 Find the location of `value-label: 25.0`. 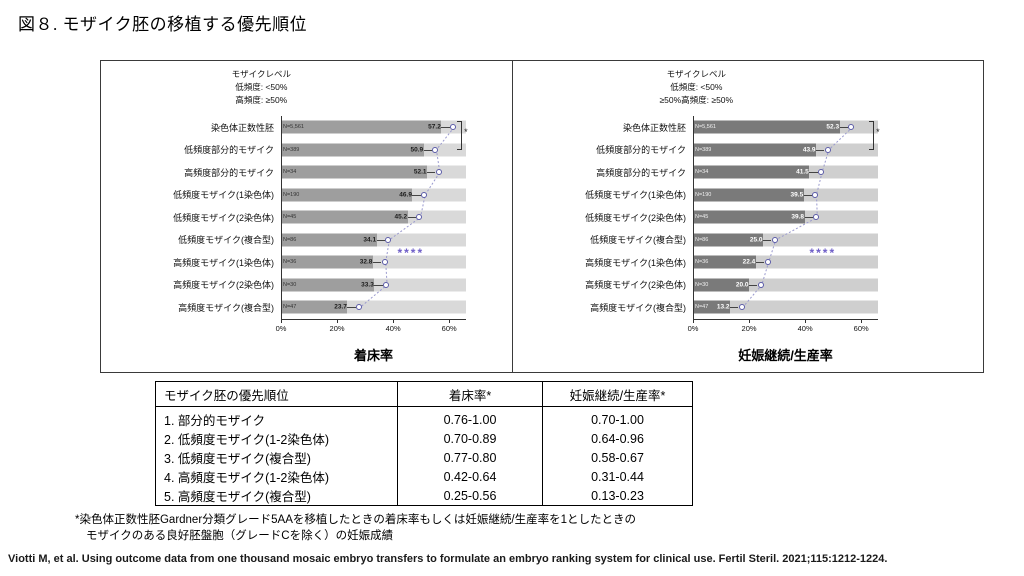

value-label: 25.0 is located at coordinates (756, 240).